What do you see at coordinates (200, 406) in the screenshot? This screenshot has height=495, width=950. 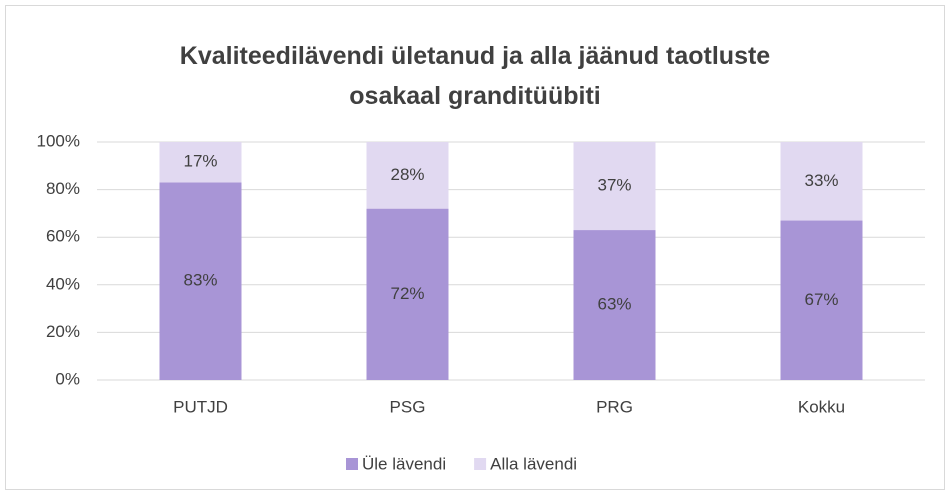 I see `x-tick-label: PUTJD` at bounding box center [200, 406].